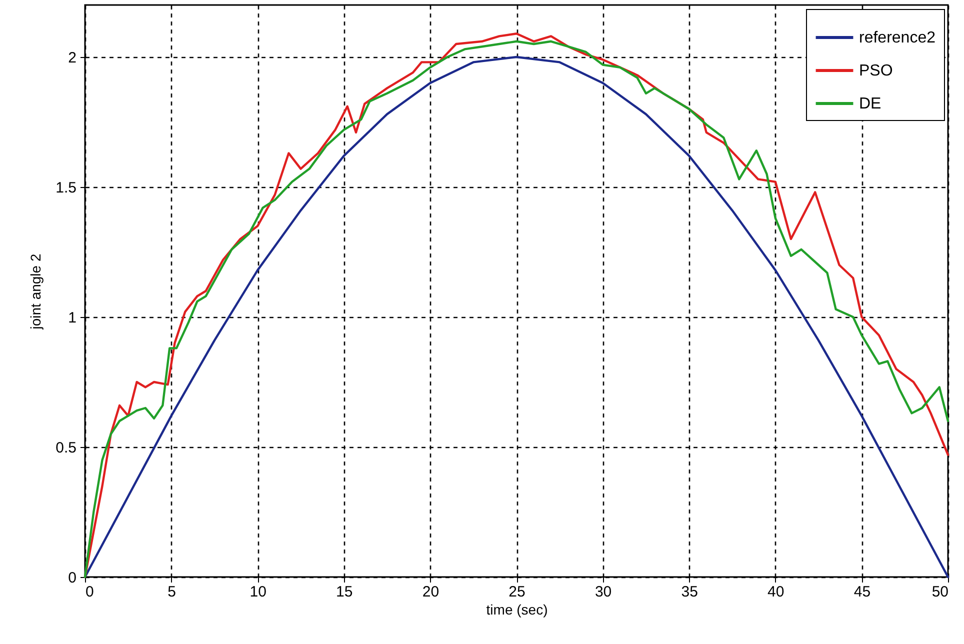 Image resolution: width=964 pixels, height=644 pixels. Describe the element at coordinates (344, 592) in the screenshot. I see `x-tick-label: 15` at that location.